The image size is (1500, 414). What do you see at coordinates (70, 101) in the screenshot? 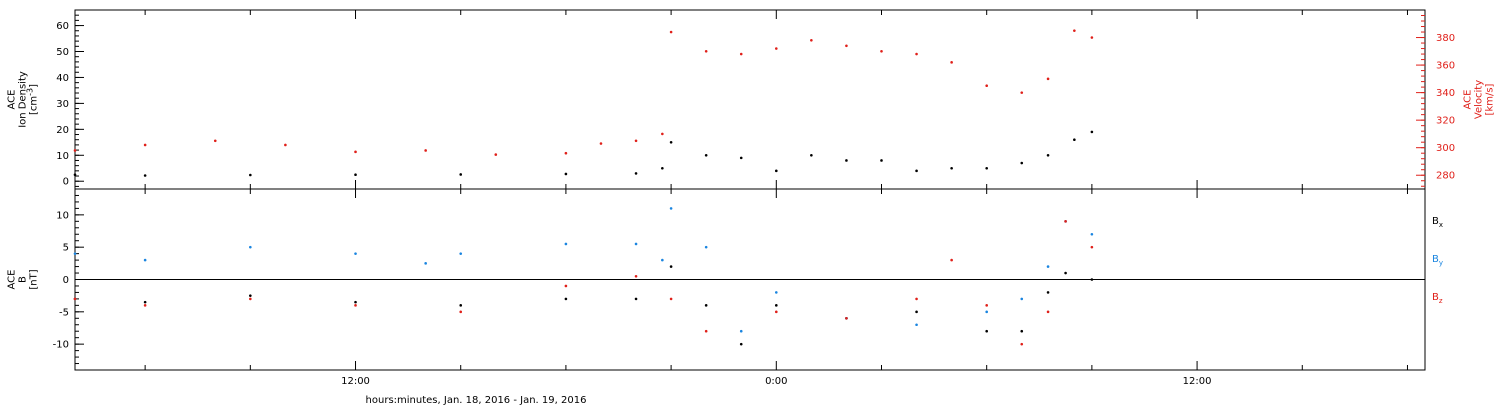
I see `density-axis-ticks: 0 10 20 30 40 50 60` at bounding box center [70, 101].